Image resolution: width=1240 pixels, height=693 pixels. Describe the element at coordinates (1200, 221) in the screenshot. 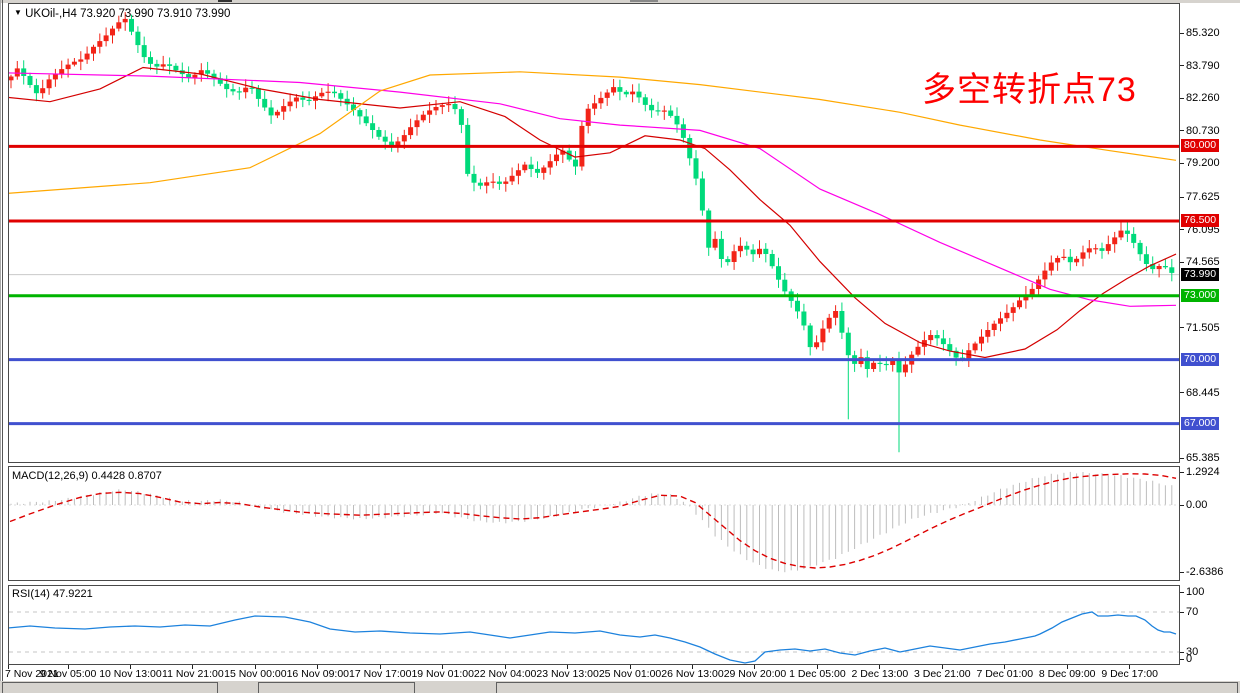

I see `price-level-tag: 76.500` at that location.